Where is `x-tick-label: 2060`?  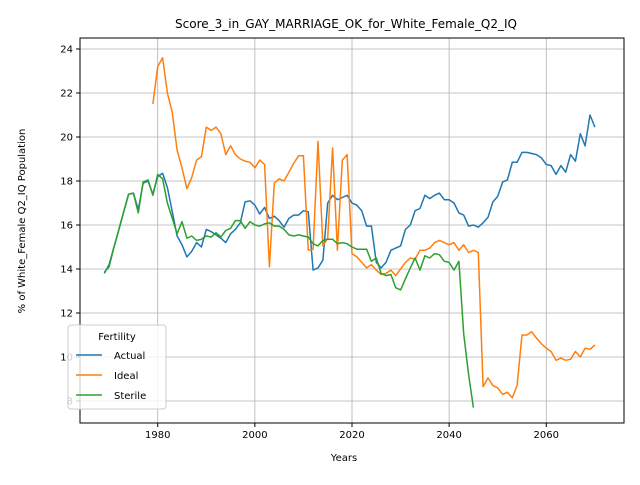 x-tick-label: 2060 is located at coordinates (546, 435).